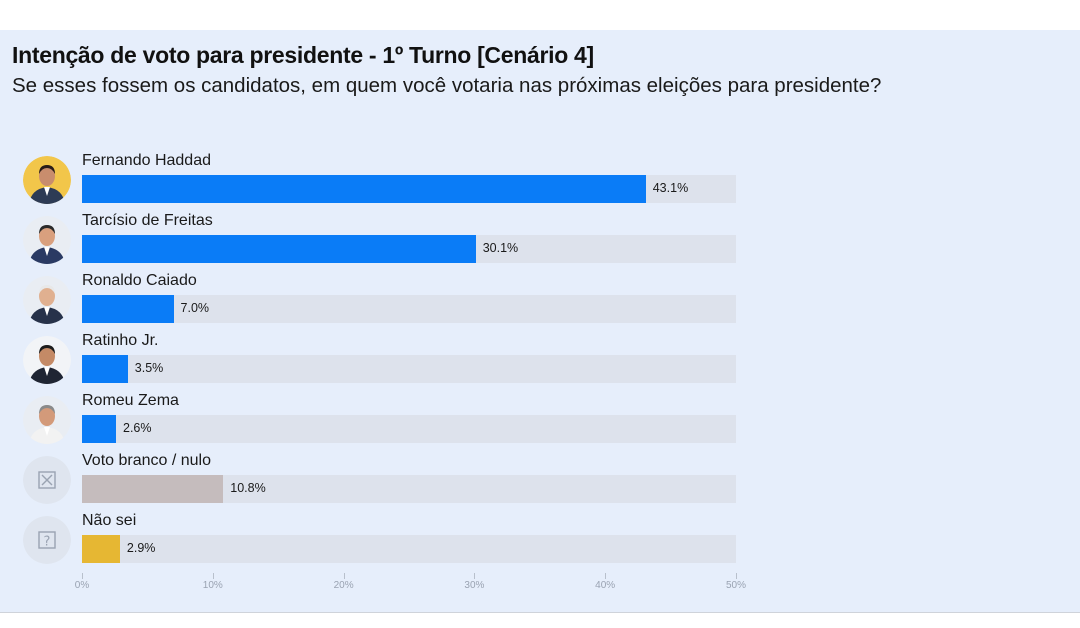 The image size is (1080, 628). I want to click on blank-vote-icon, so click(47, 480).